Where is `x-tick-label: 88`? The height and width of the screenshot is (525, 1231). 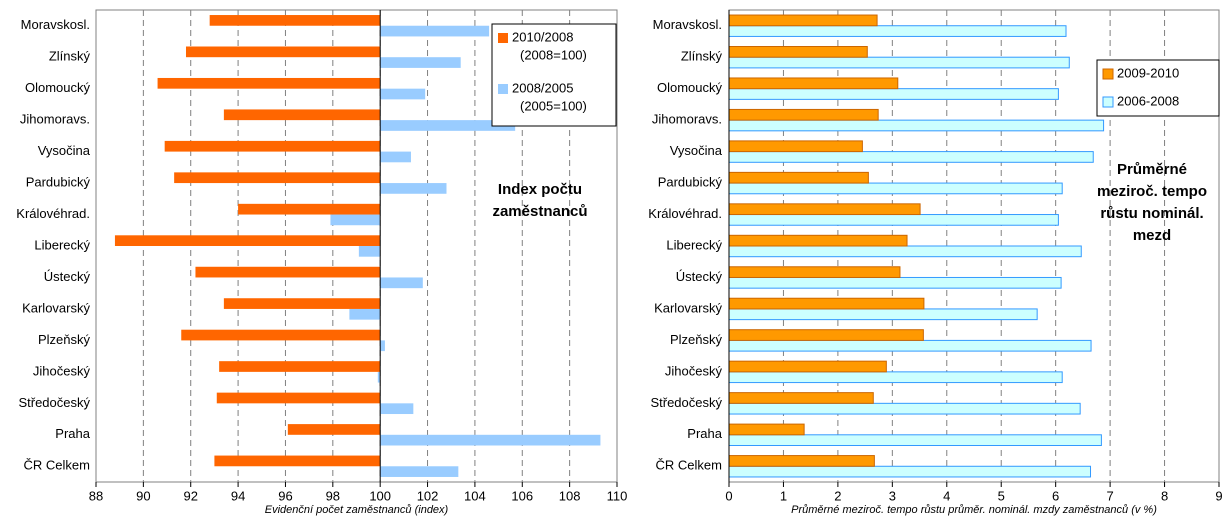
x-tick-label: 88 is located at coordinates (96, 495).